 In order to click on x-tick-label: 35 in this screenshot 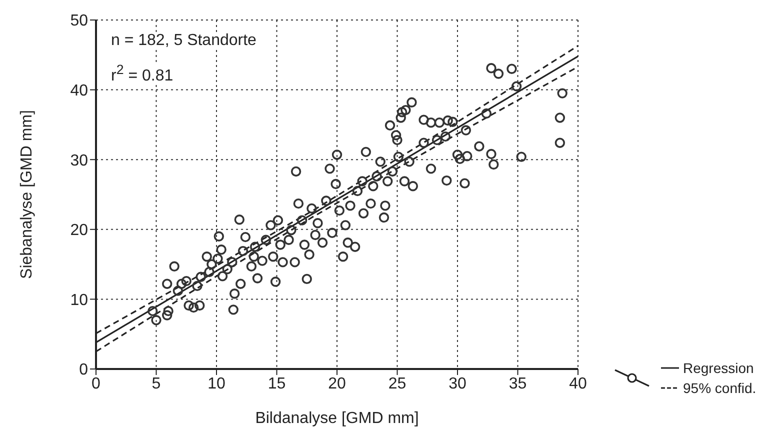, I will do `click(517, 383)`.